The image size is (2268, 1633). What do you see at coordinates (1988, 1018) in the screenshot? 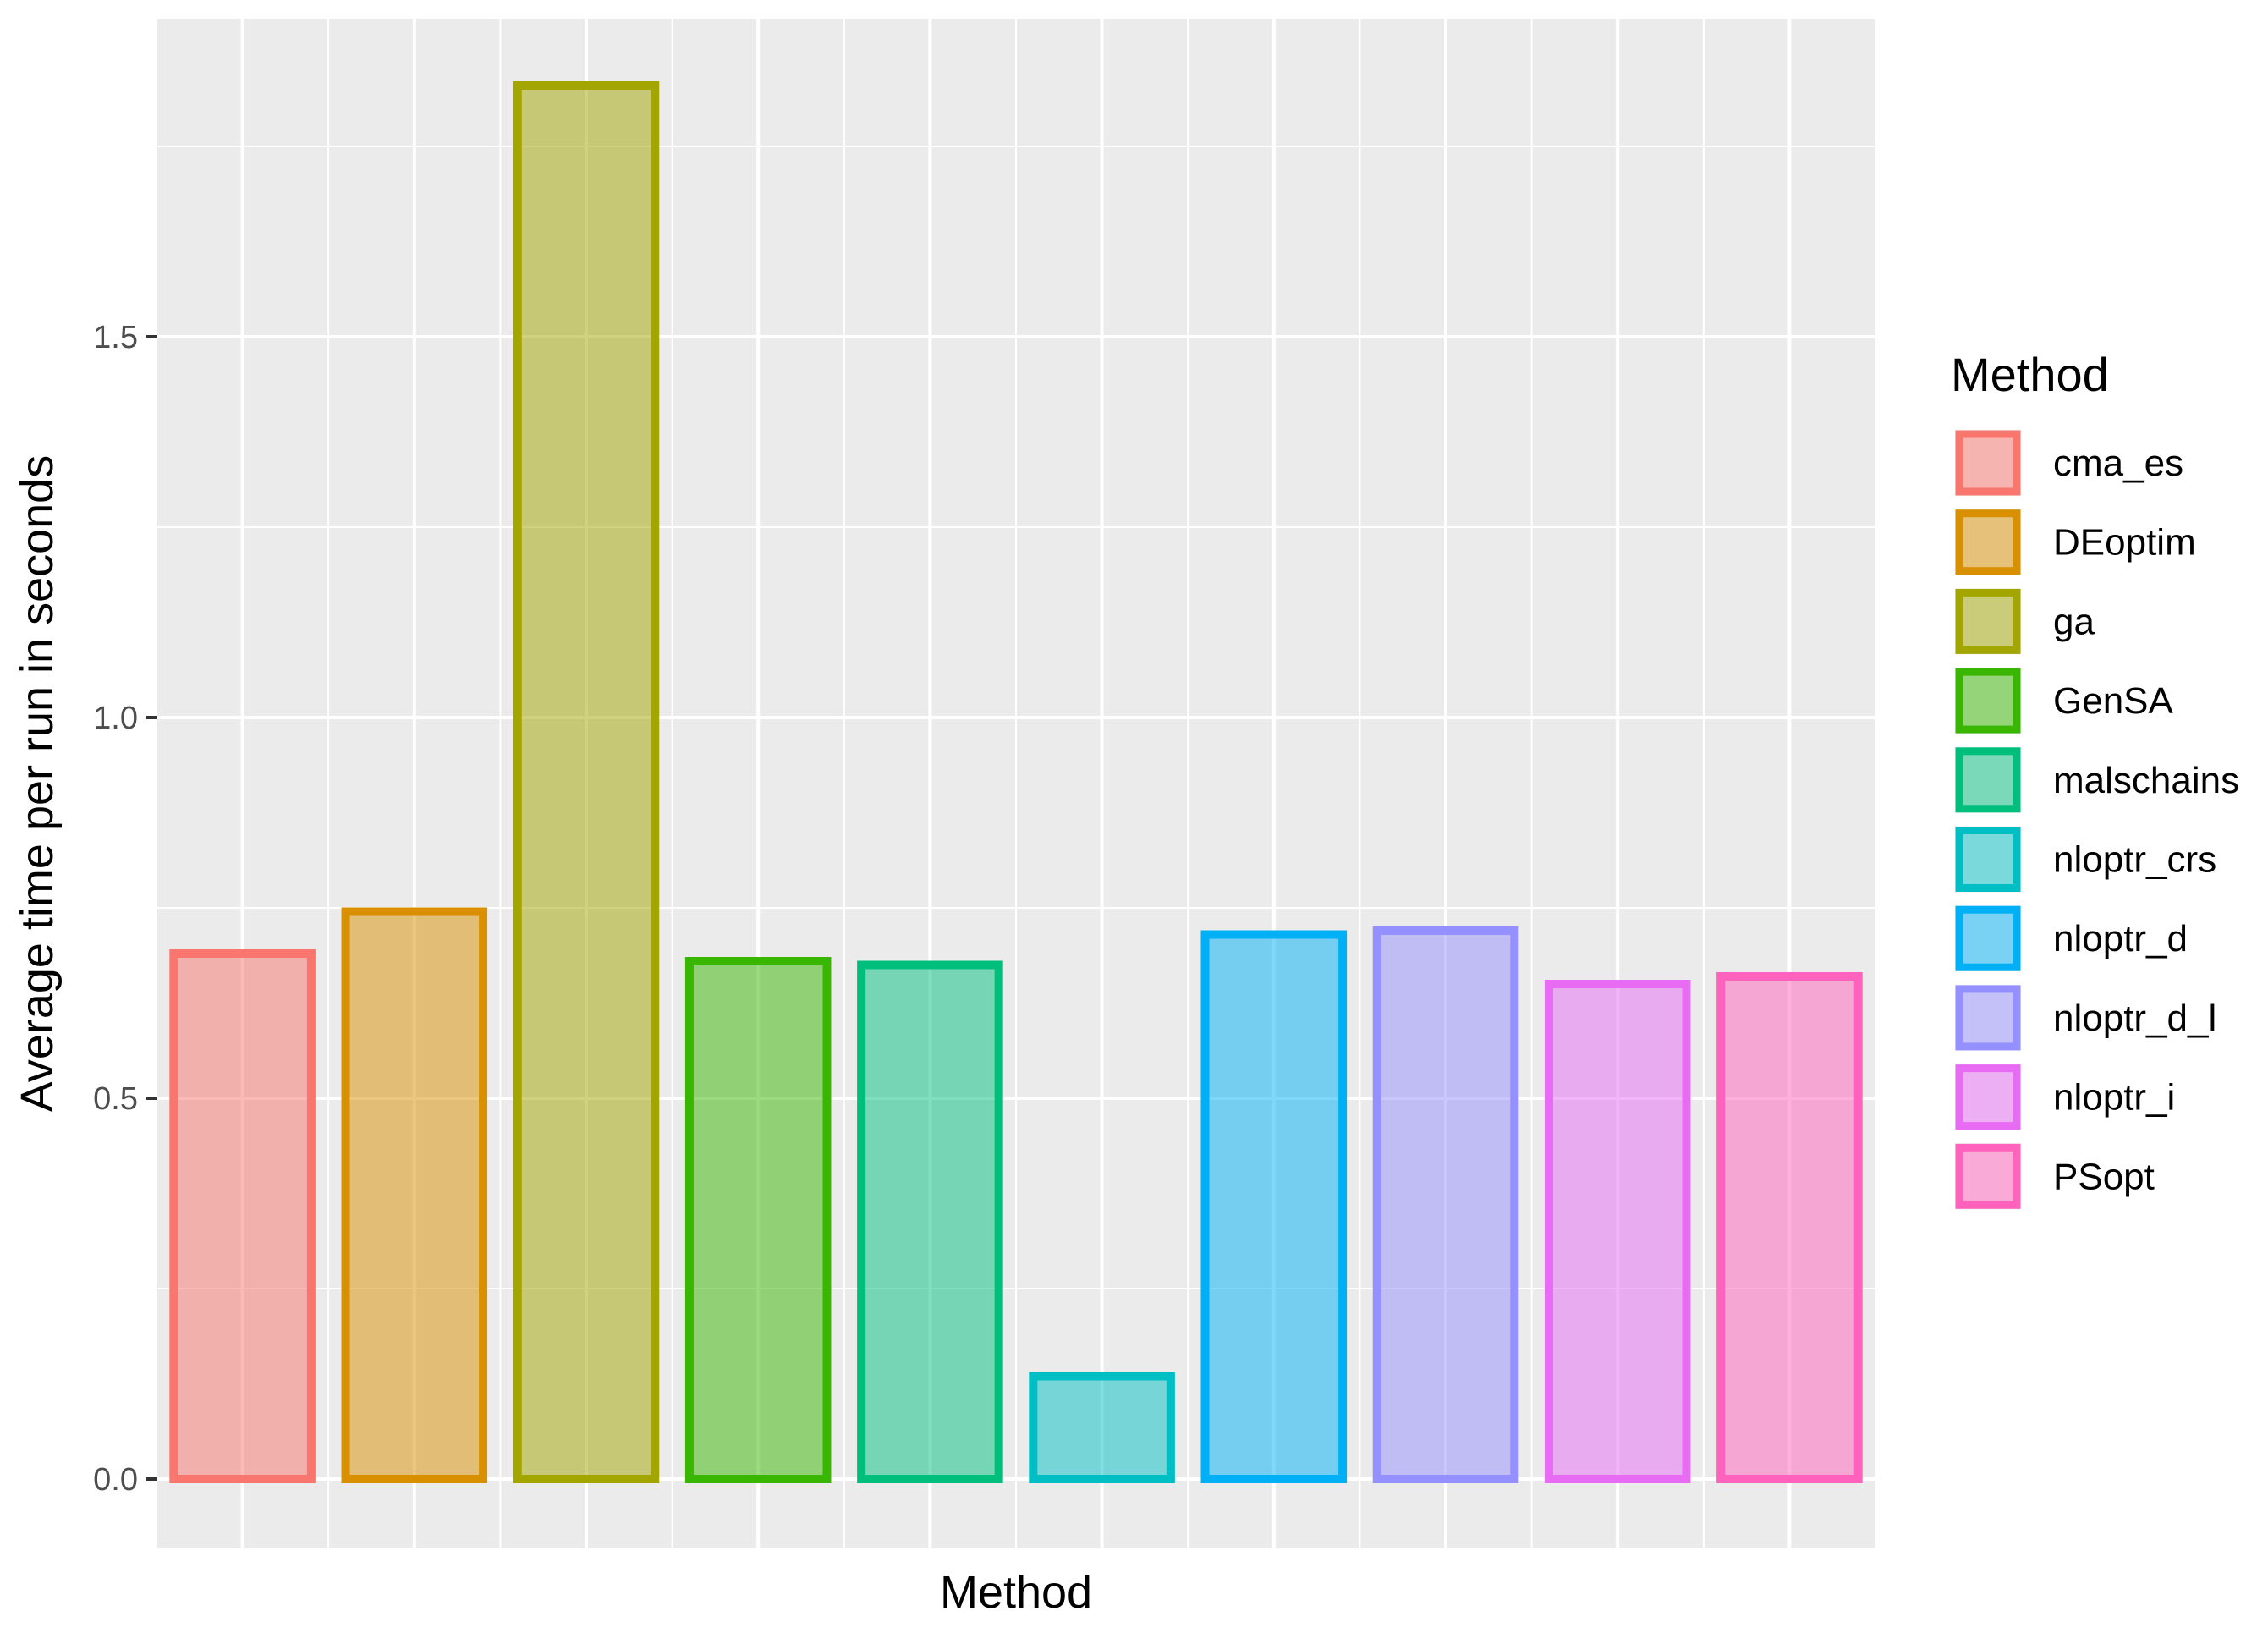
I see `legend-key-nloptr_d_l` at bounding box center [1988, 1018].